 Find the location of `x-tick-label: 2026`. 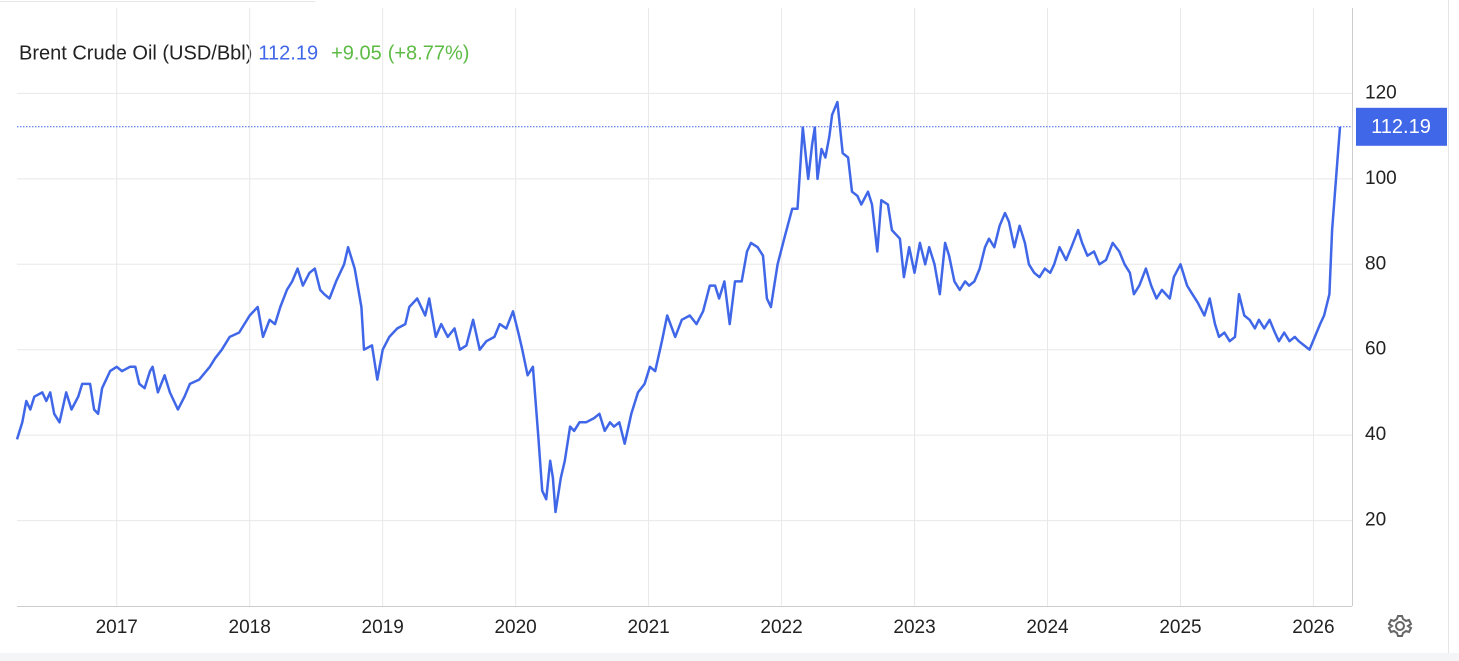

x-tick-label: 2026 is located at coordinates (1313, 627).